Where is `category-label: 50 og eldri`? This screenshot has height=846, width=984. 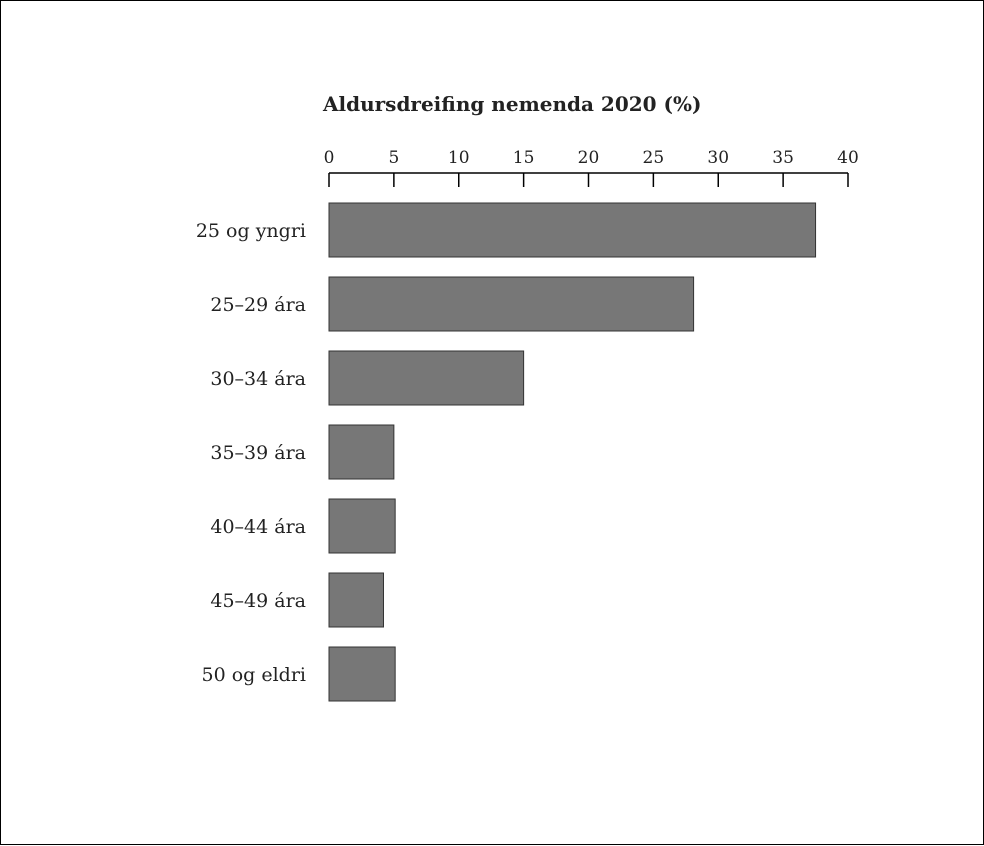 category-label: 50 og eldri is located at coordinates (254, 675).